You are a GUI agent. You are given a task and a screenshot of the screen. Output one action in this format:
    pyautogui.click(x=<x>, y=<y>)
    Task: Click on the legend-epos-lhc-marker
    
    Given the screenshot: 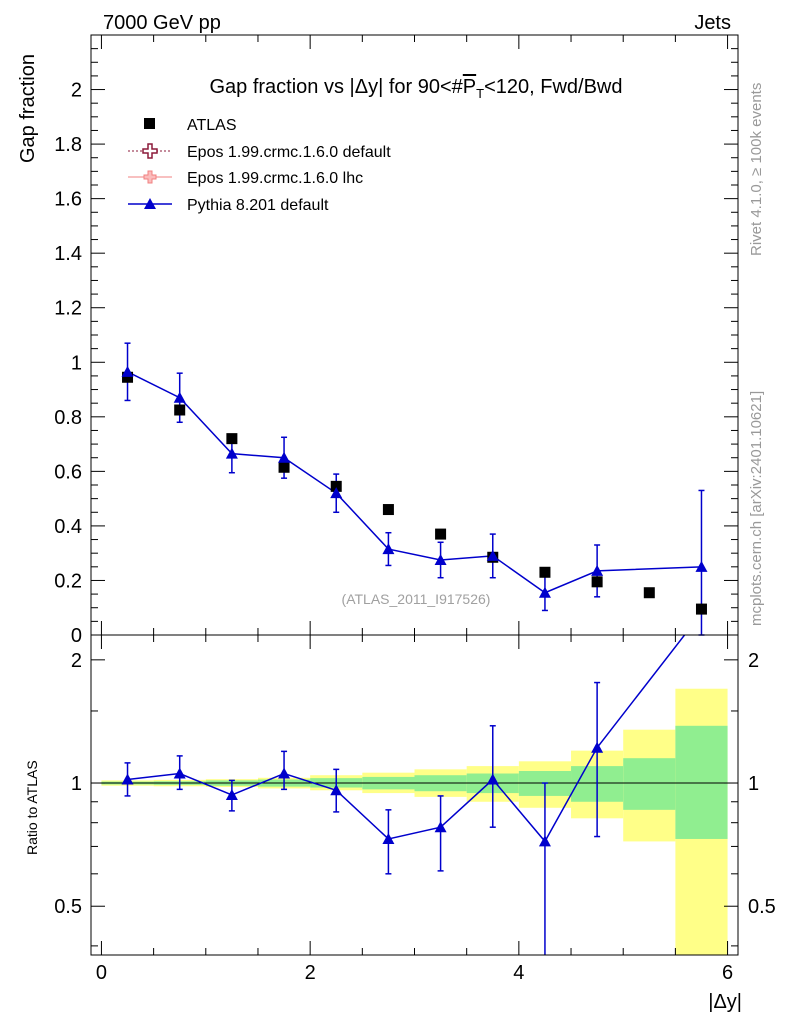 What is the action you would take?
    pyautogui.click(x=150, y=177)
    